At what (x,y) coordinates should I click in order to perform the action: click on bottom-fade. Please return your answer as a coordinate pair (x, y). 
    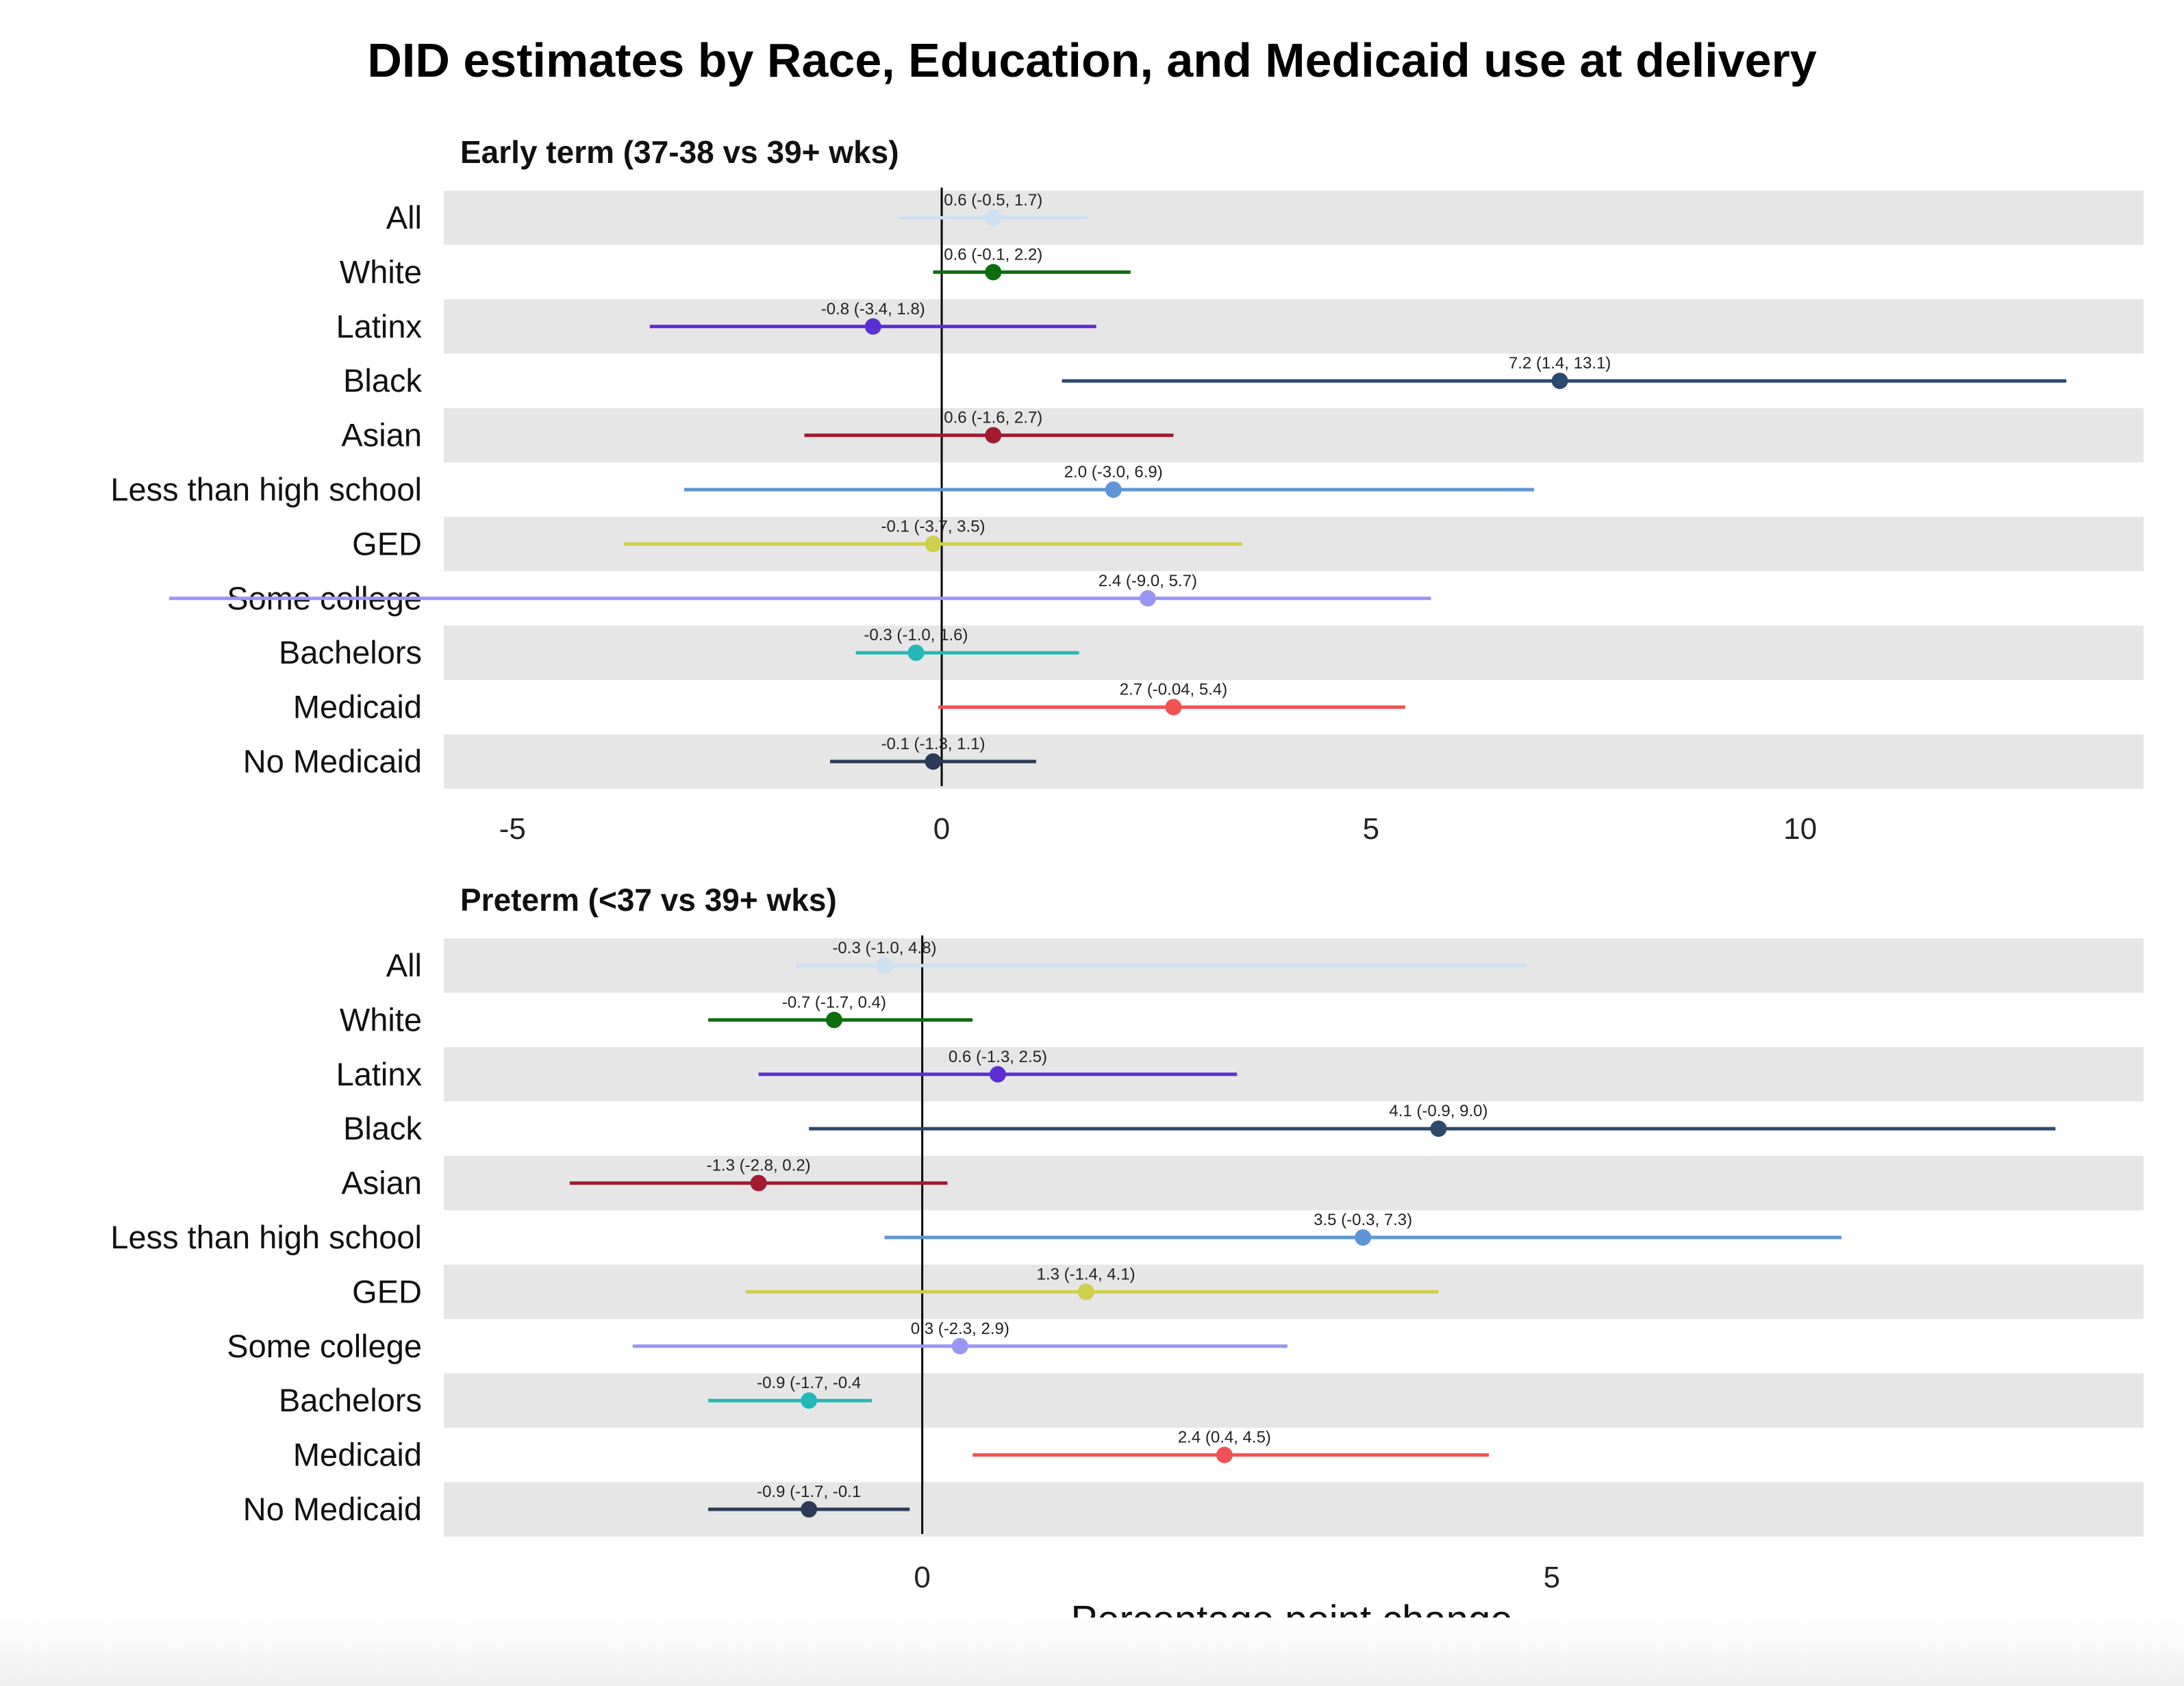
    Looking at the image, I should click on (1092, 1652).